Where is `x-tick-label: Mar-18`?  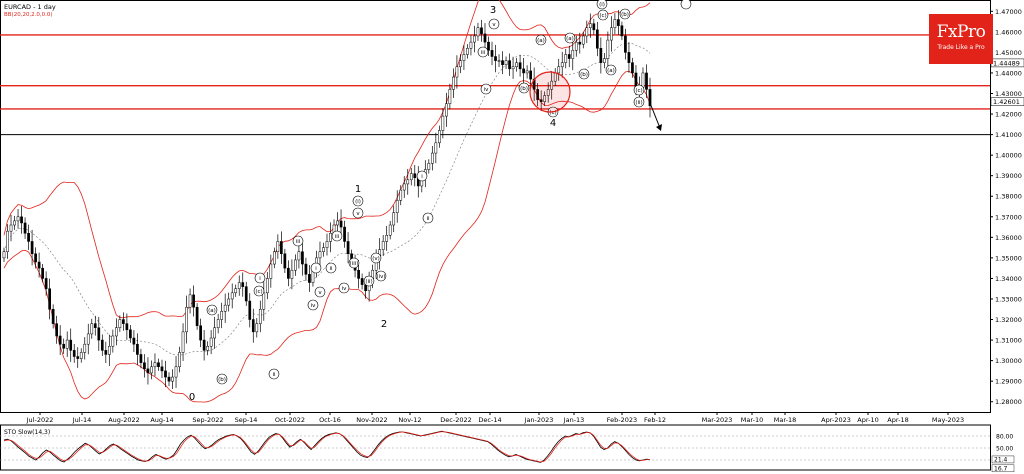
x-tick-label: Mar-18 is located at coordinates (785, 420).